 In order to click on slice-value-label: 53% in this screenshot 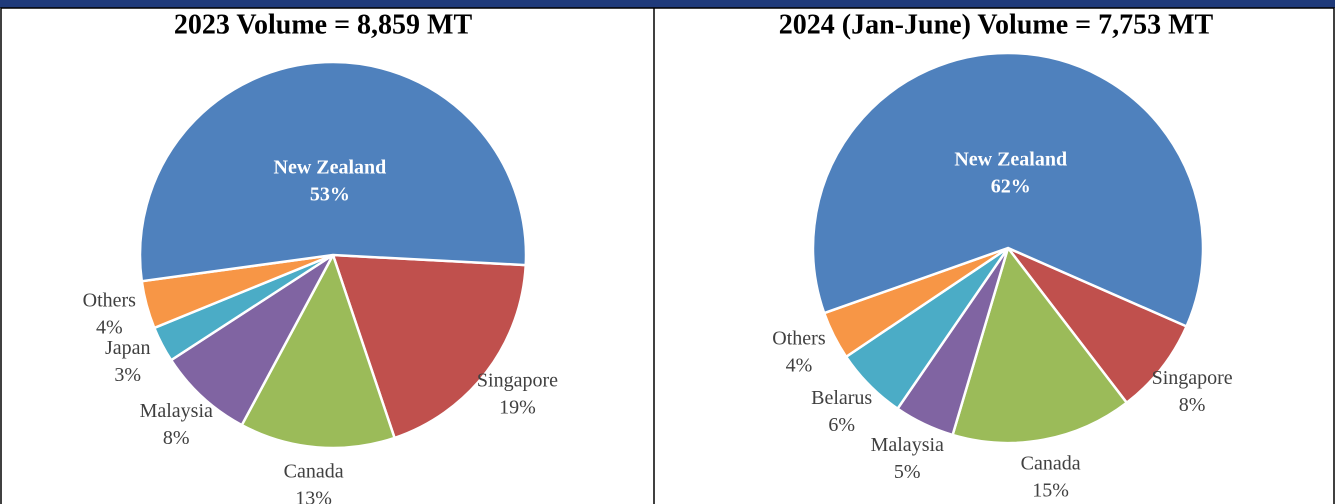, I will do `click(330, 194)`.